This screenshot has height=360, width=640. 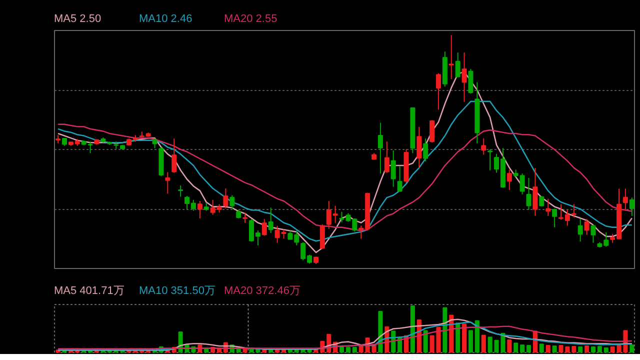 What do you see at coordinates (90, 291) in the screenshot?
I see `text: MA5 401.71万` at bounding box center [90, 291].